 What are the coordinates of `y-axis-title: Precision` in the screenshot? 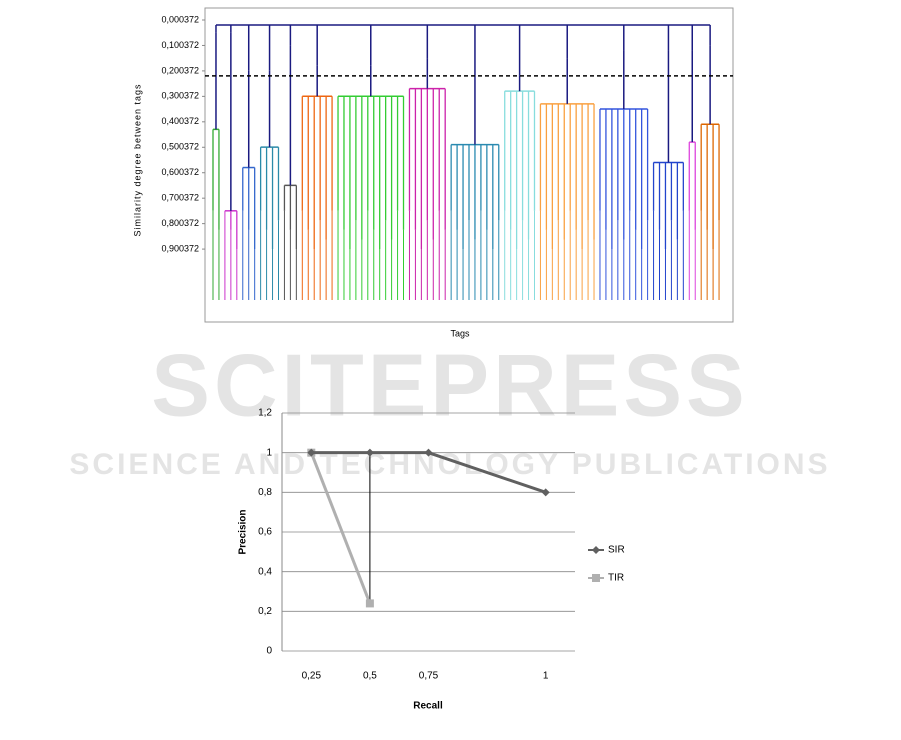 It's located at (243, 531).